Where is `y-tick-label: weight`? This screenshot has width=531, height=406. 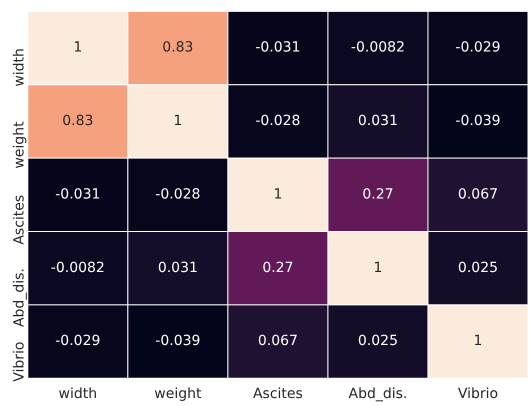
y-tick-label: weight is located at coordinates (19, 144).